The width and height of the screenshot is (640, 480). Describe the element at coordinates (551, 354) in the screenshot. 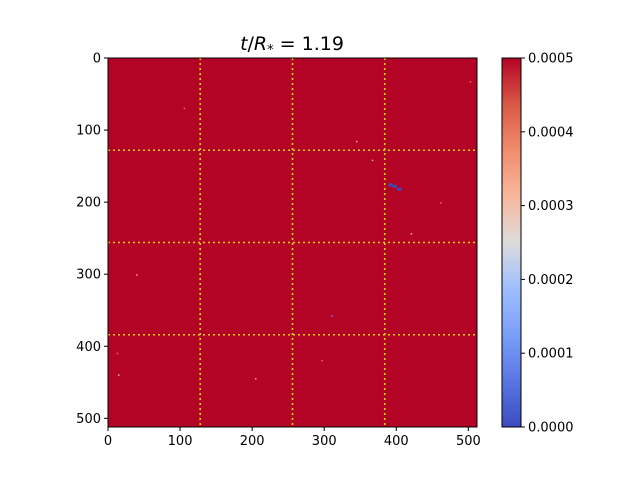

I see `colorbar-tick-label: 0.0001` at that location.